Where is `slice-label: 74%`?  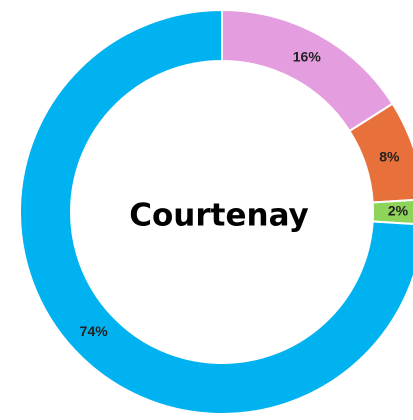 slice-label: 74% is located at coordinates (94, 331).